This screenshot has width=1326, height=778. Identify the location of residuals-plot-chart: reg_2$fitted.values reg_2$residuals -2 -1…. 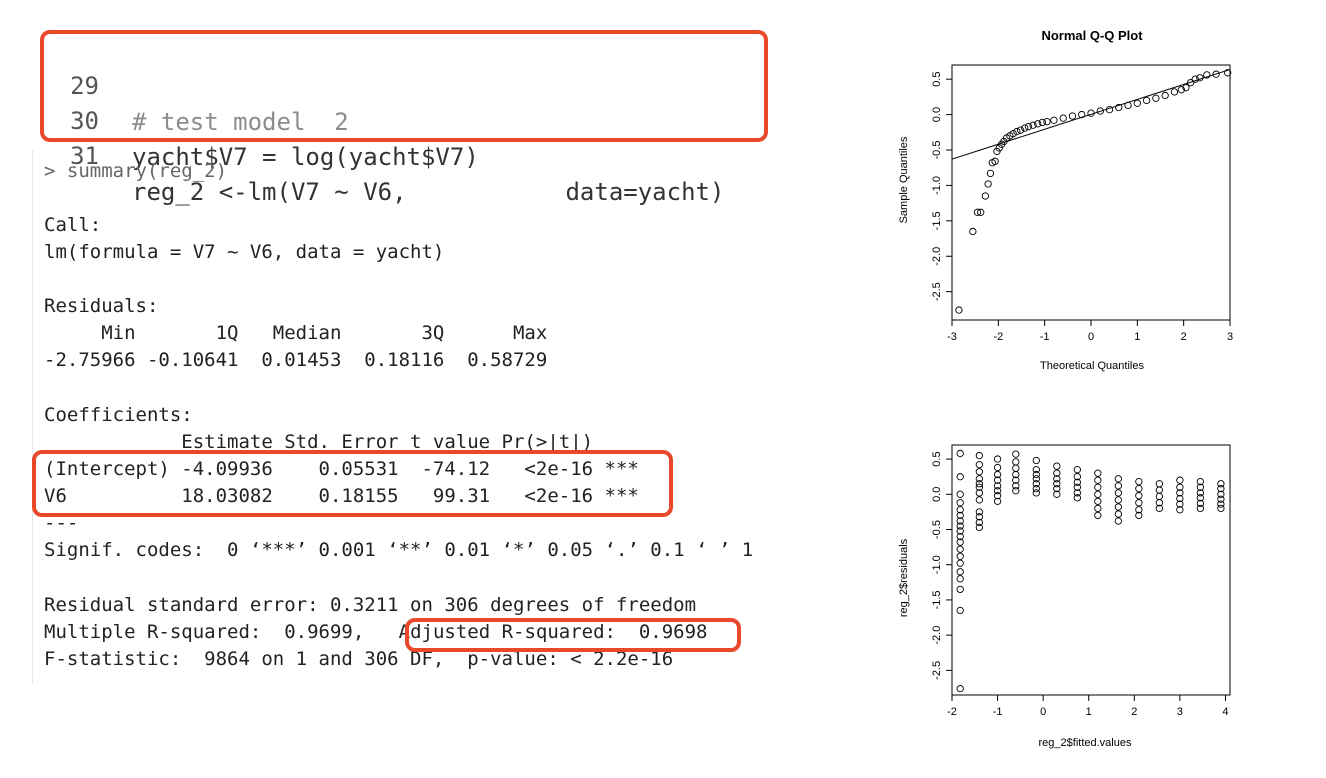
(1064, 596).